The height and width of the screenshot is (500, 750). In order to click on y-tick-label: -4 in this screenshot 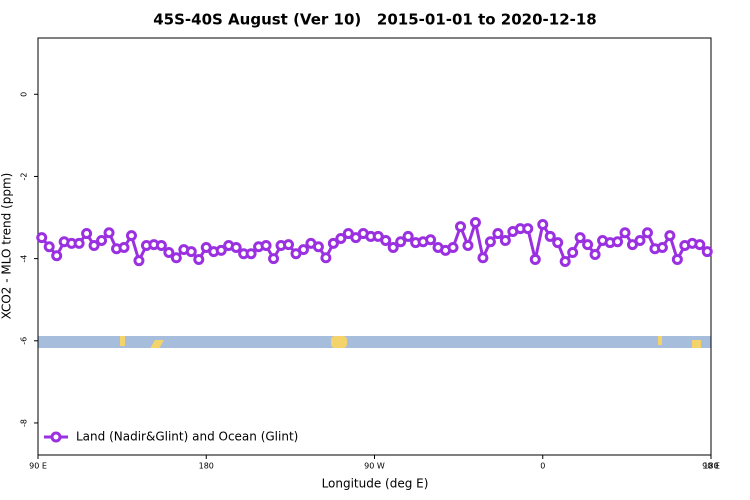, I will do `click(24, 259)`.